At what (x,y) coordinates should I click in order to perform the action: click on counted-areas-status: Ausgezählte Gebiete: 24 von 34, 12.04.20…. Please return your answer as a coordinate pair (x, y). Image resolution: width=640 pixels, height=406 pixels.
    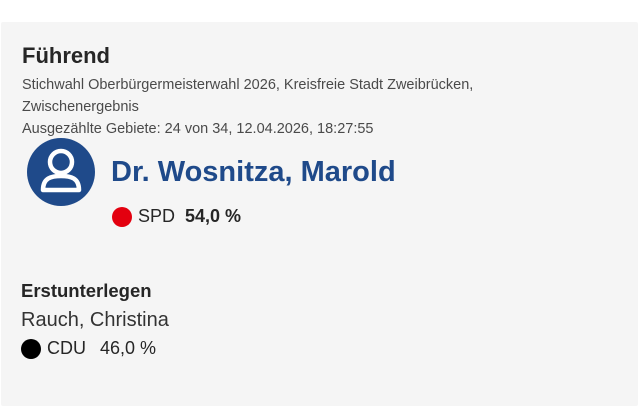
    Looking at the image, I should click on (198, 129).